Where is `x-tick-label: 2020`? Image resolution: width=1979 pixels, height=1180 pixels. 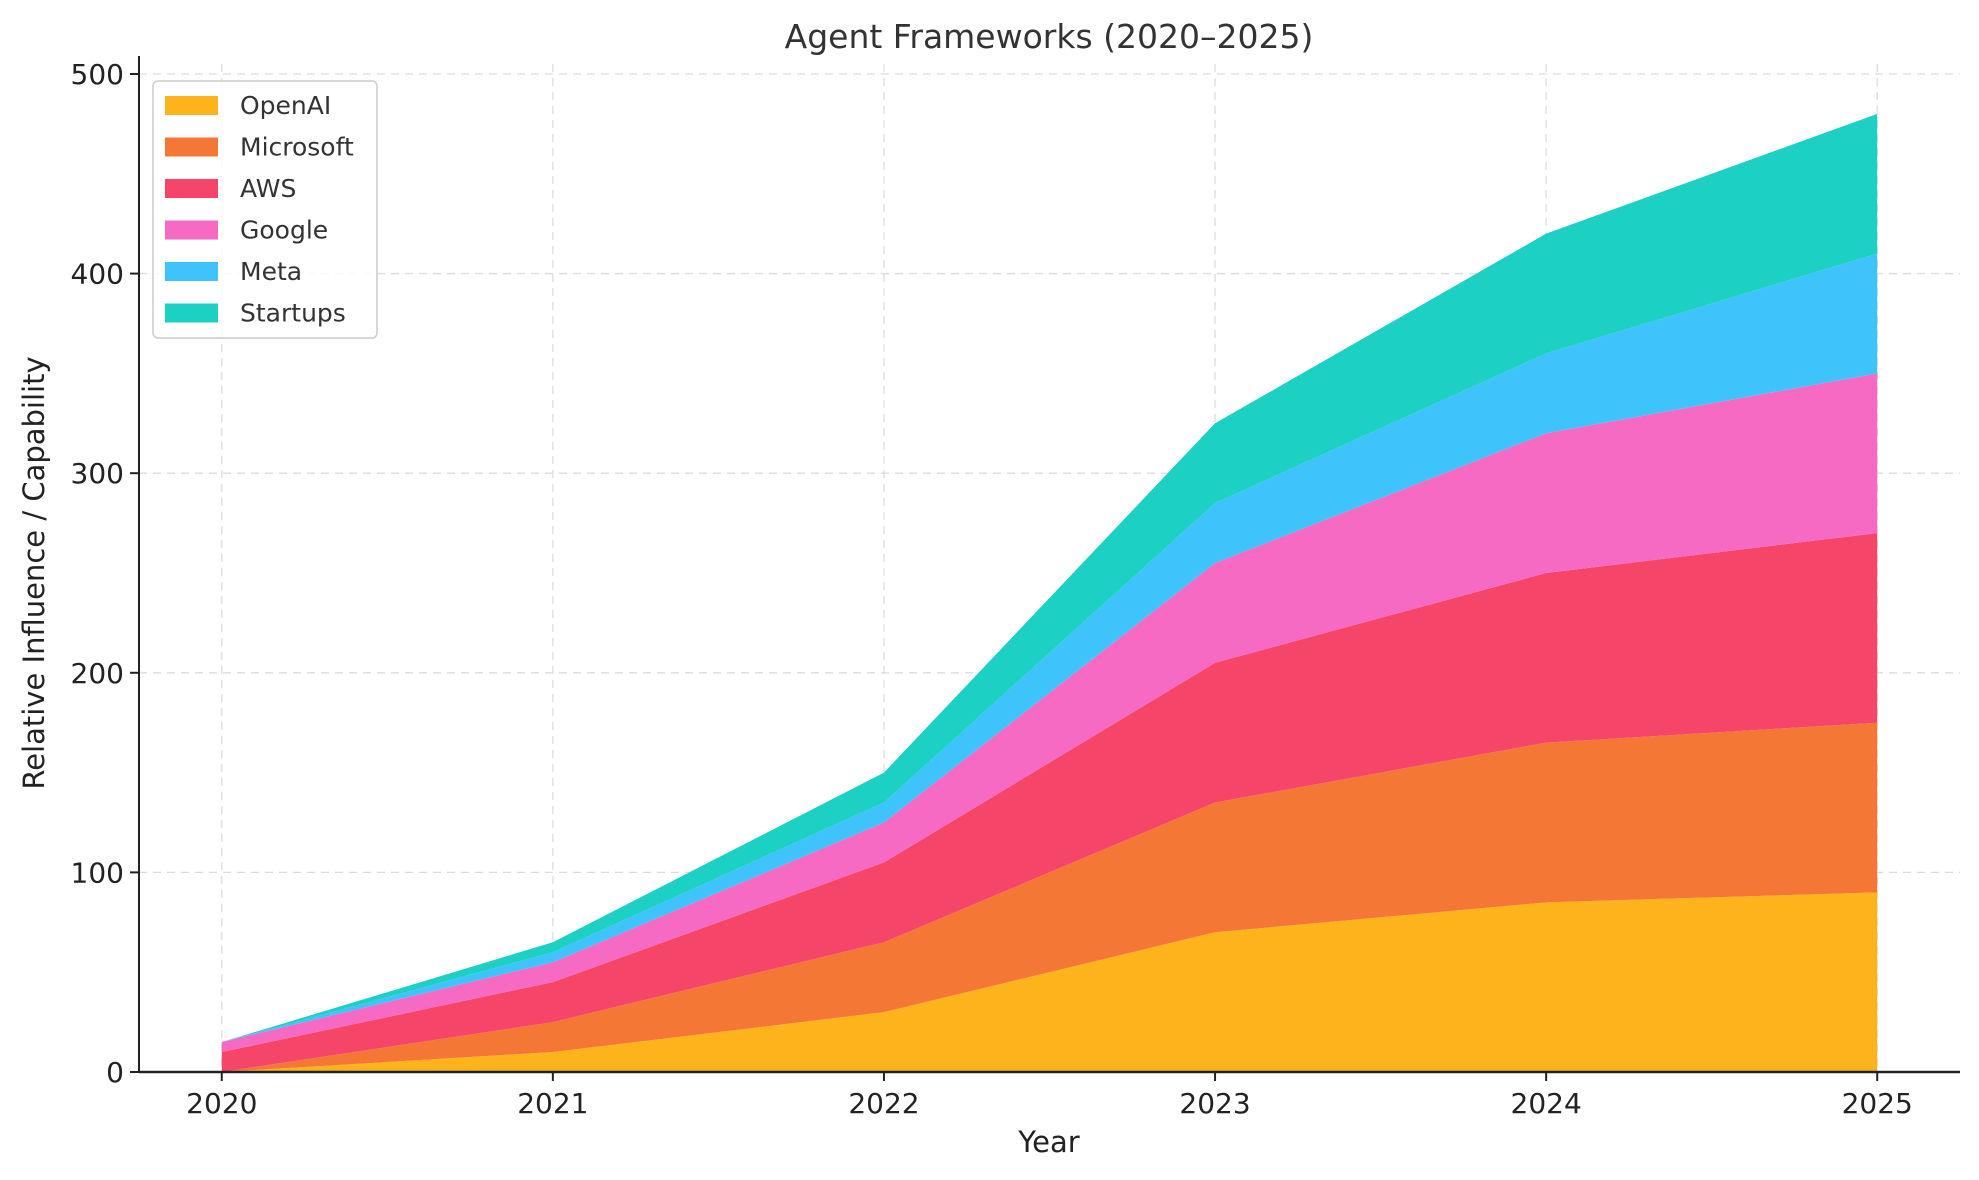 x-tick-label: 2020 is located at coordinates (221, 1103).